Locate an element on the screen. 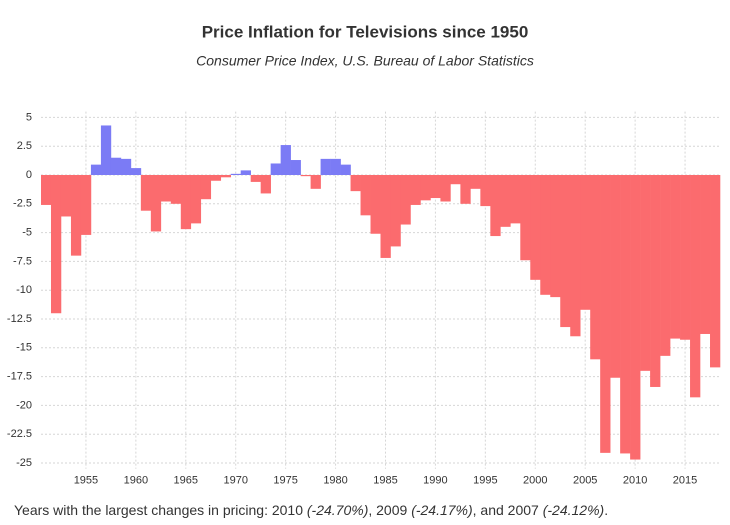  y-tick-label: -17.5 is located at coordinates (19, 377).